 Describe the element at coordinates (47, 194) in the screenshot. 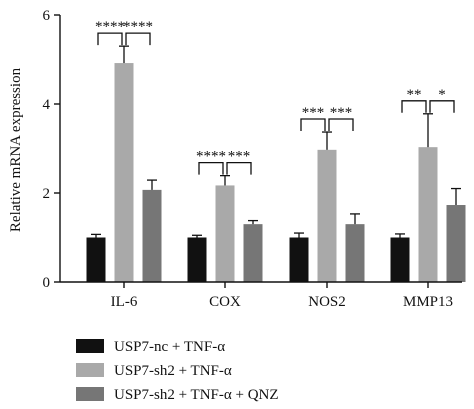

I see `y-tick-label: 2` at that location.